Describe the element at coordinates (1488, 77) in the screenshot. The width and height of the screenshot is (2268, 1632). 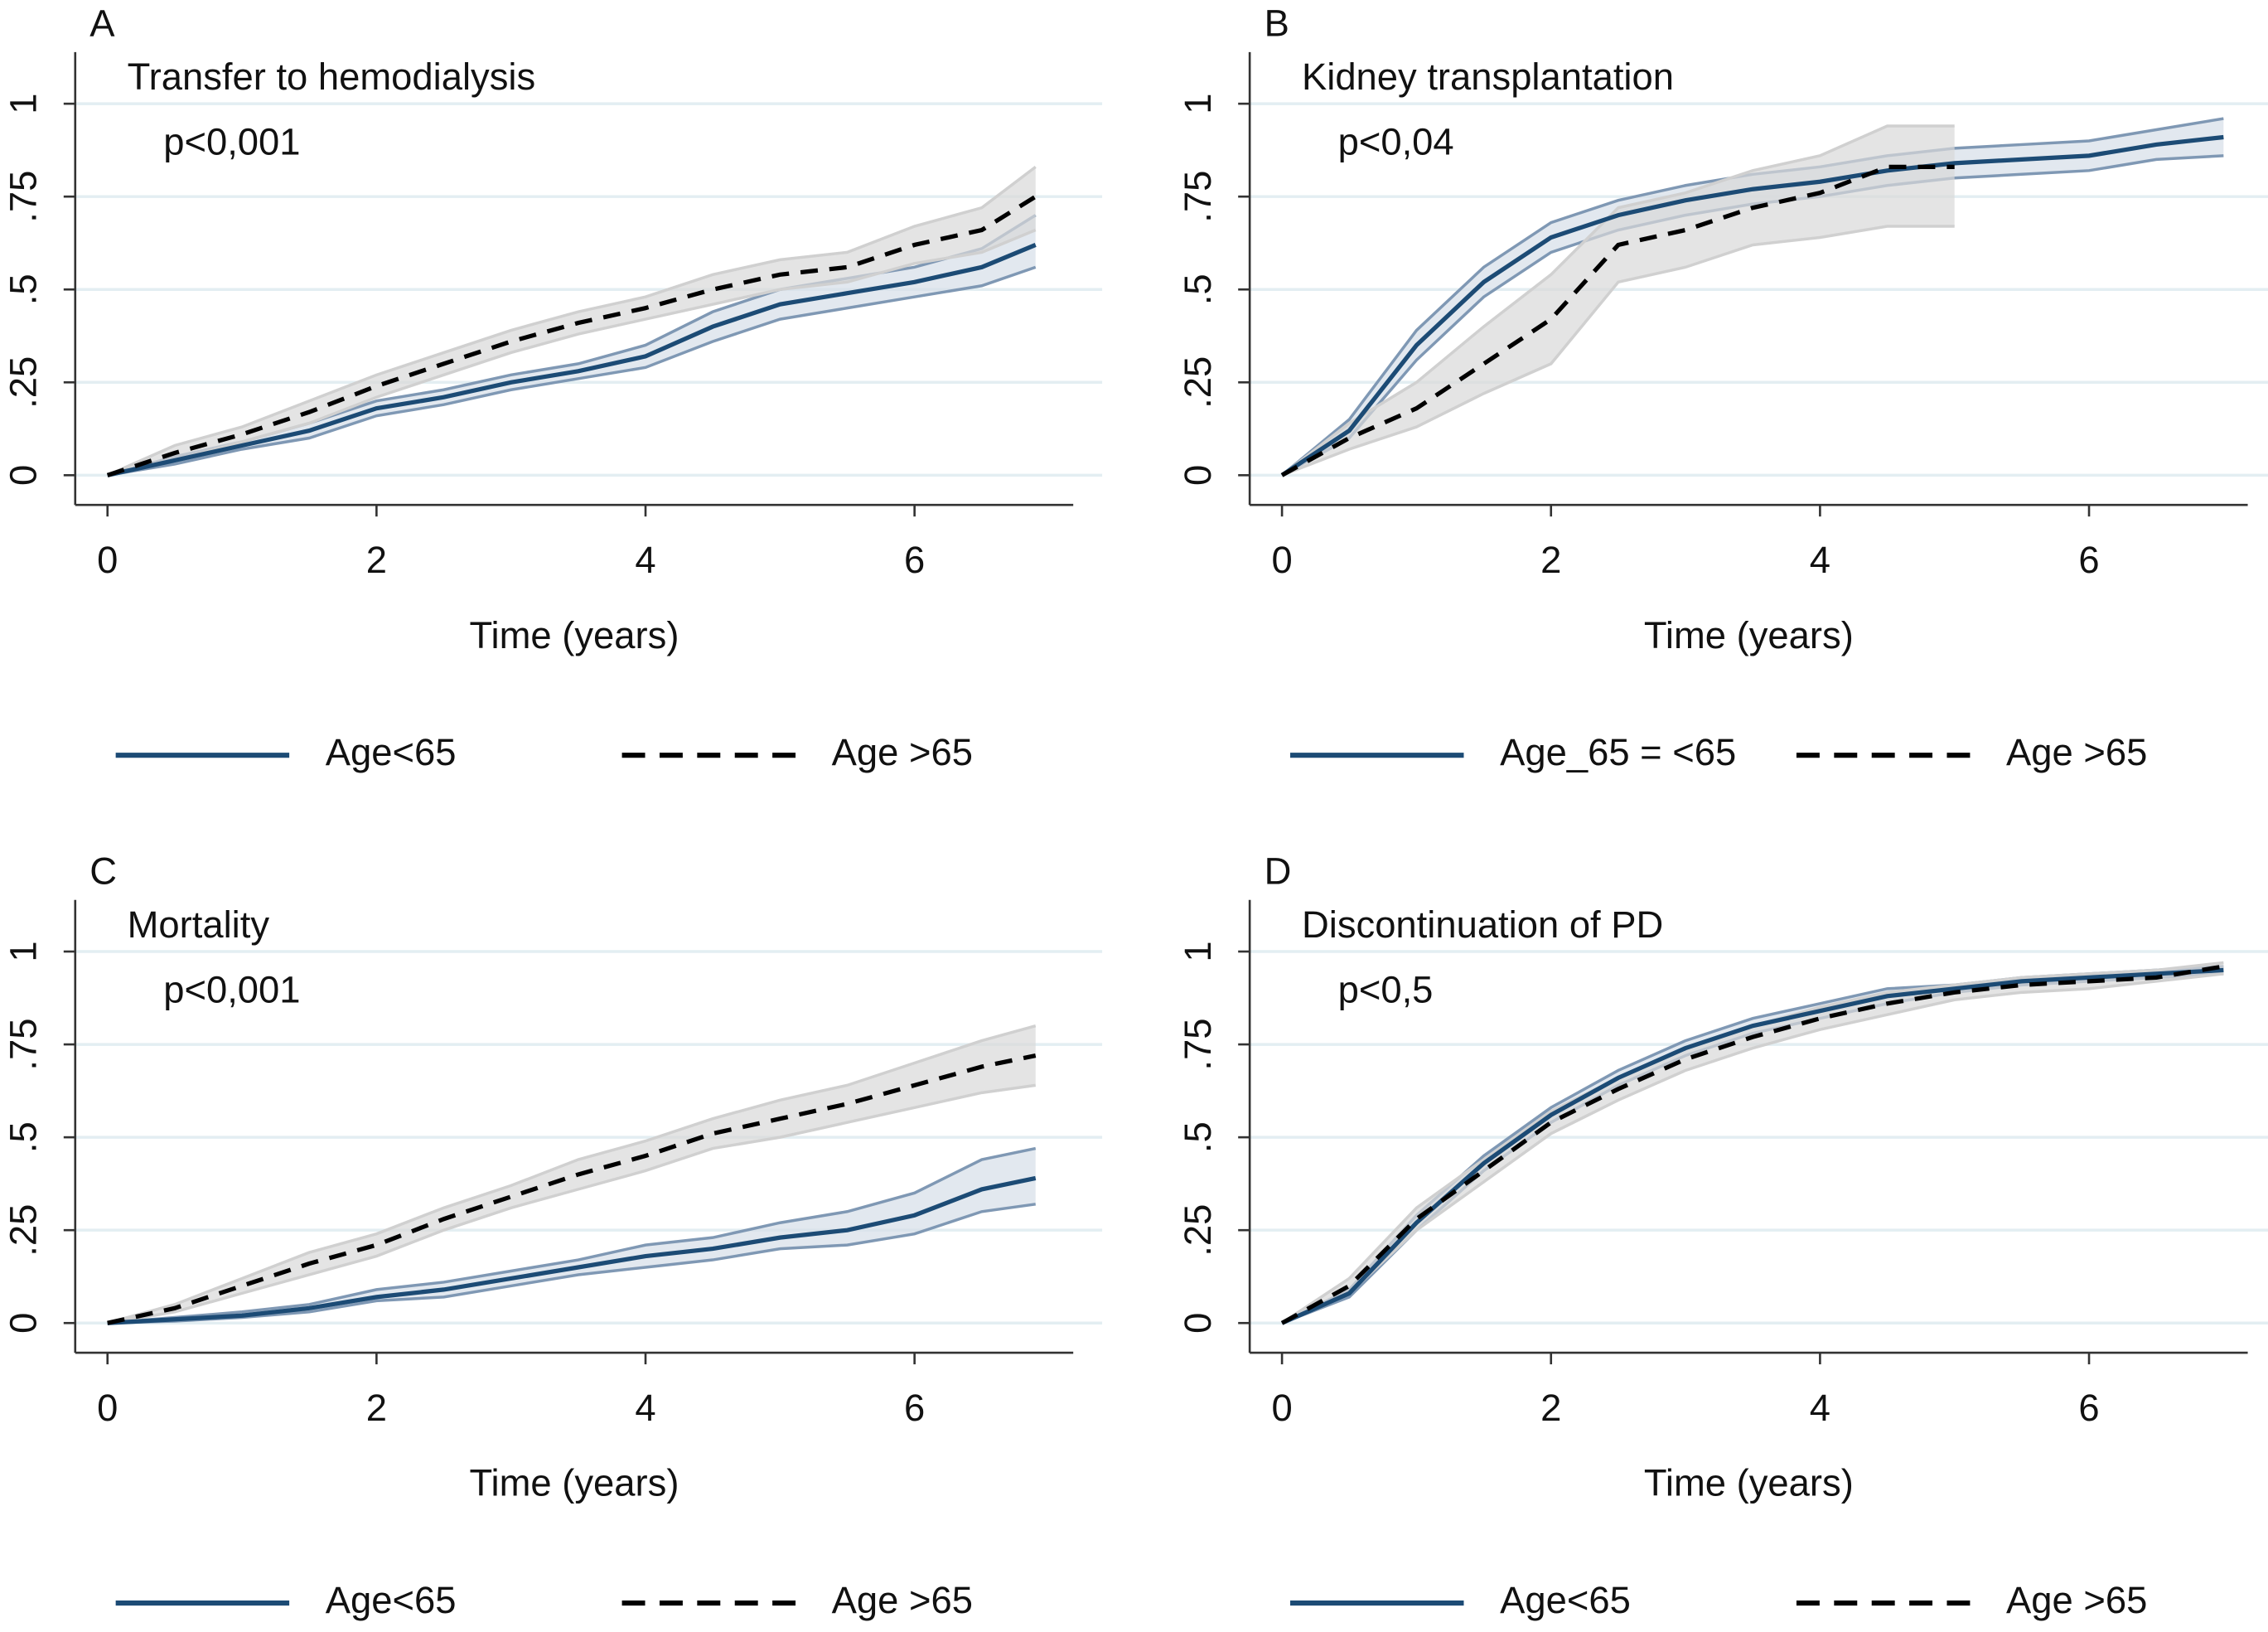
I see `panel-title: Kidney transplantation` at that location.